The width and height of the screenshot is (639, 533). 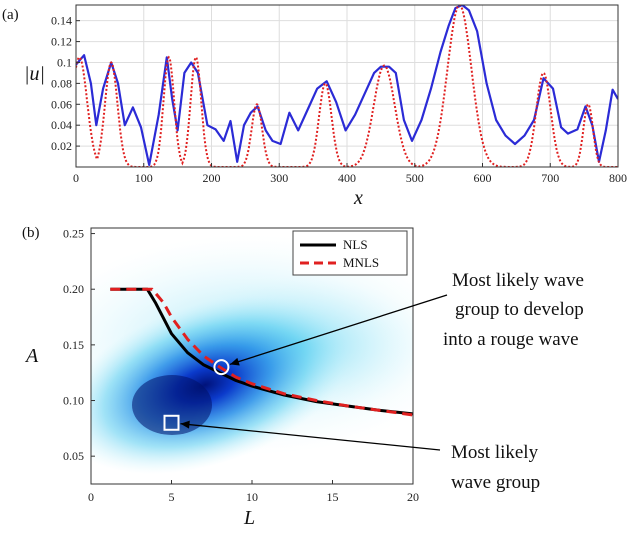 I want to click on panel-a-xlabel: x, so click(x=358, y=198).